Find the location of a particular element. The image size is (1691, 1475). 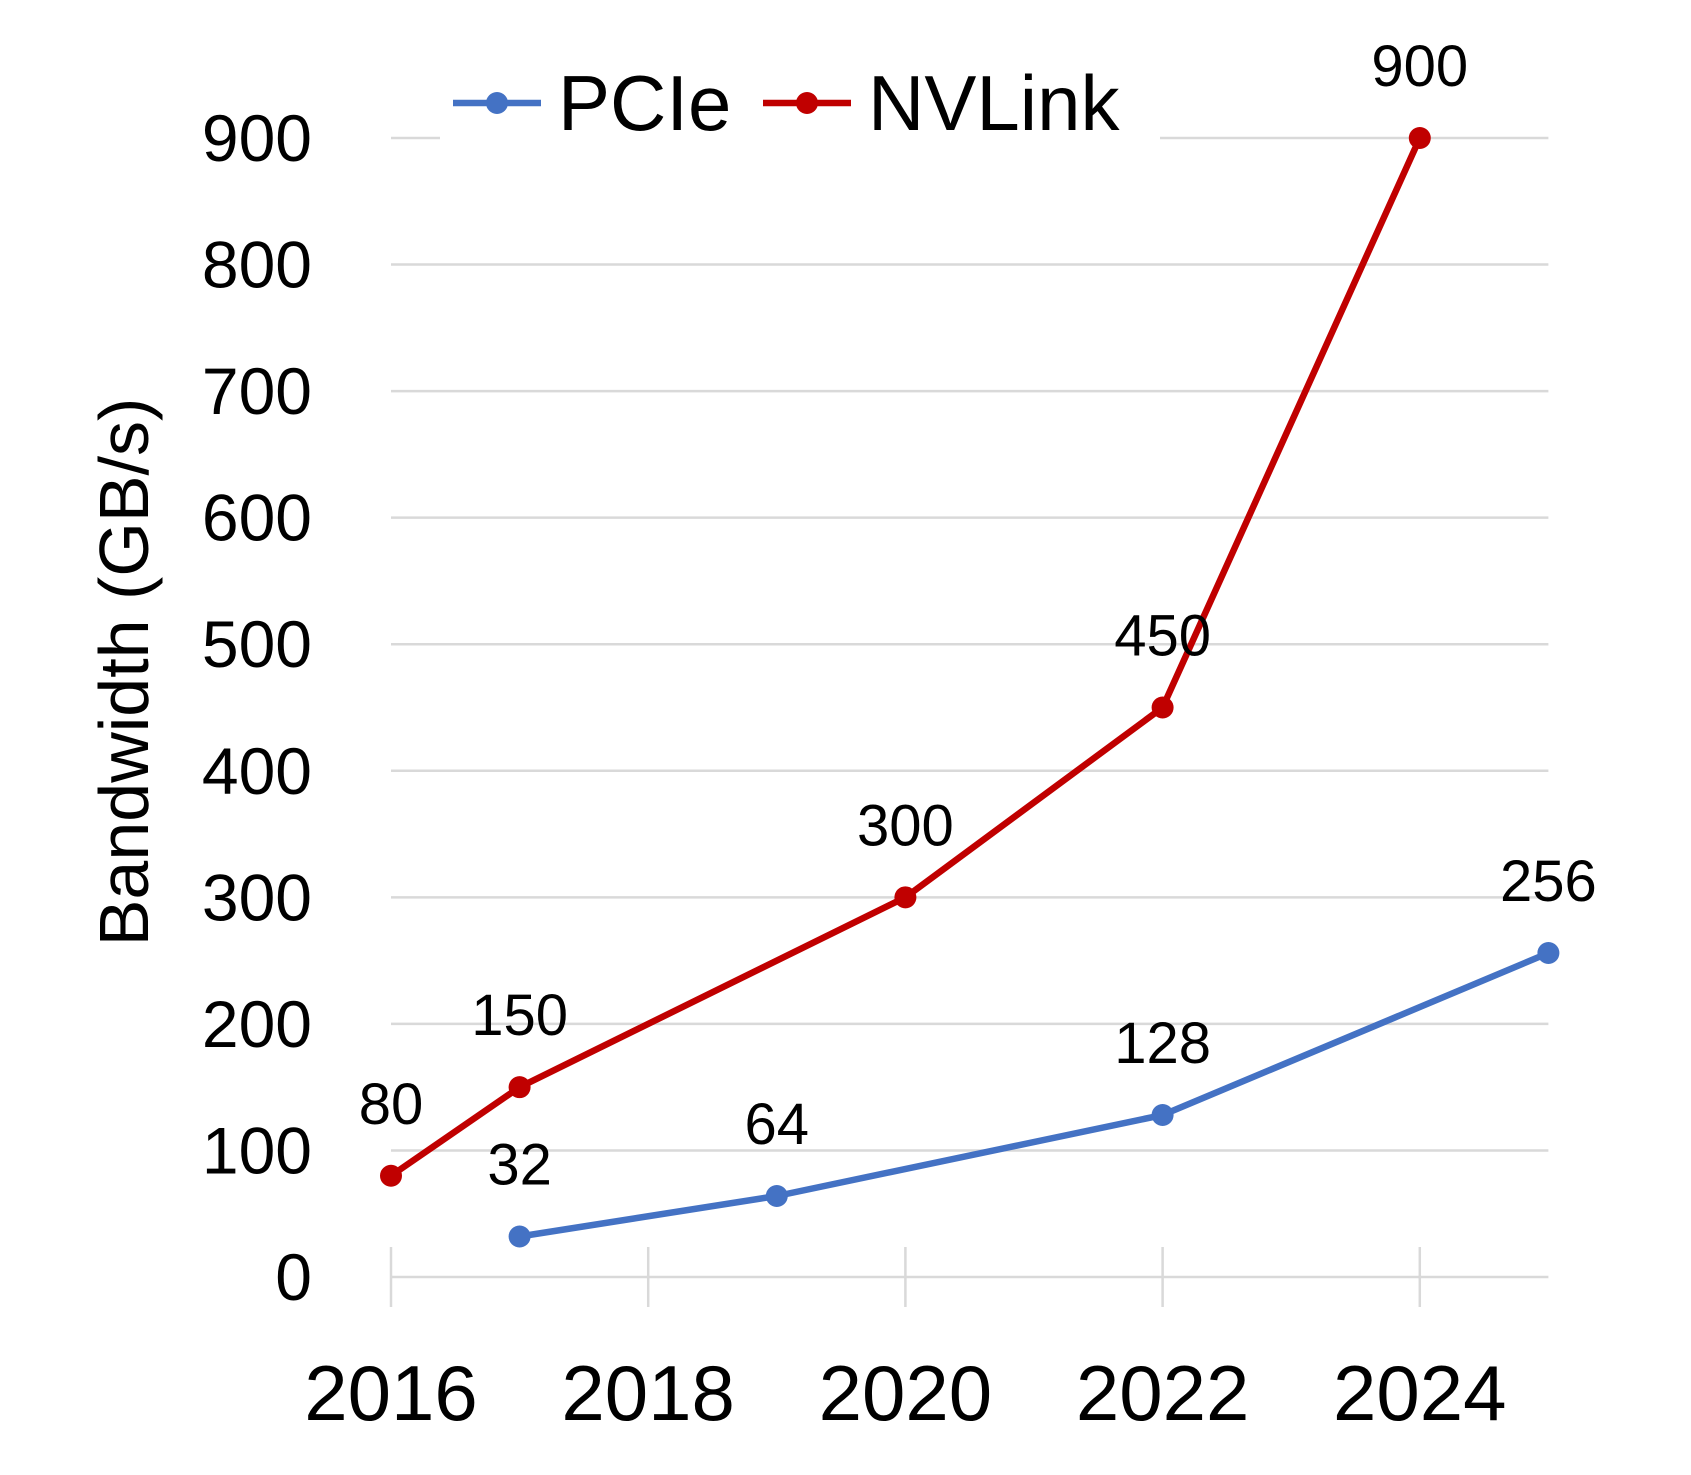

y-tick-label: 700 is located at coordinates (257, 391).